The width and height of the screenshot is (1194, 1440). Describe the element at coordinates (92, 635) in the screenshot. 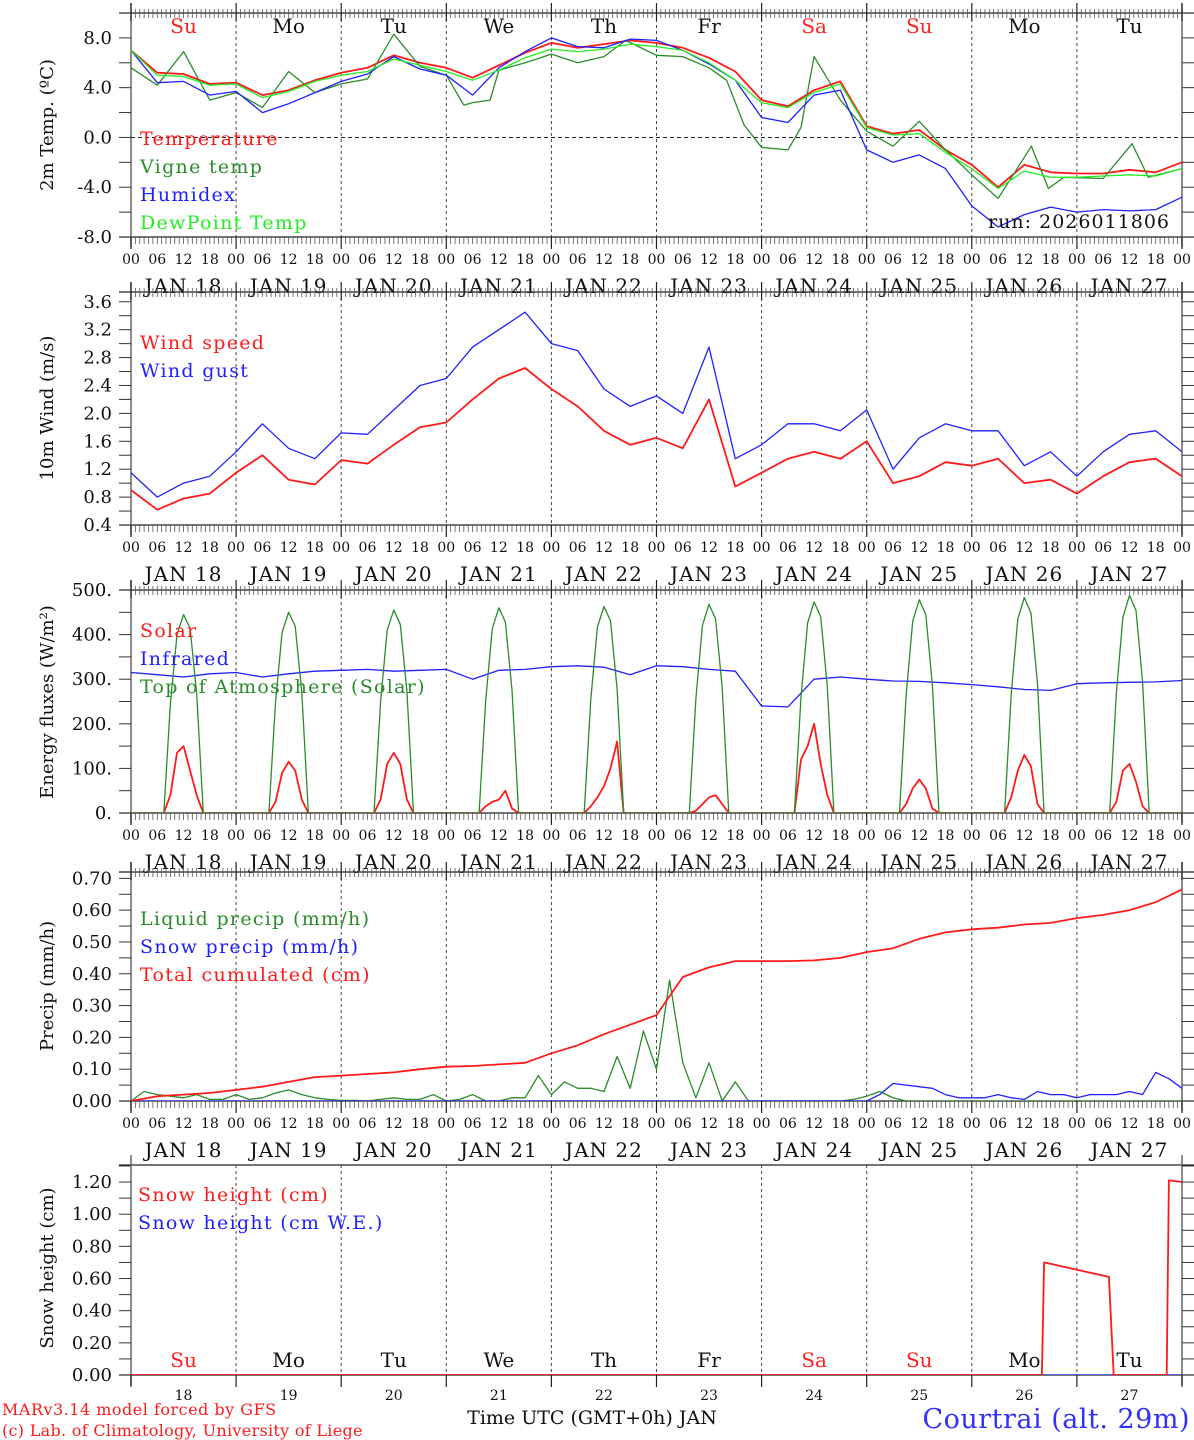

I see `y-tick-label: 400.` at that location.